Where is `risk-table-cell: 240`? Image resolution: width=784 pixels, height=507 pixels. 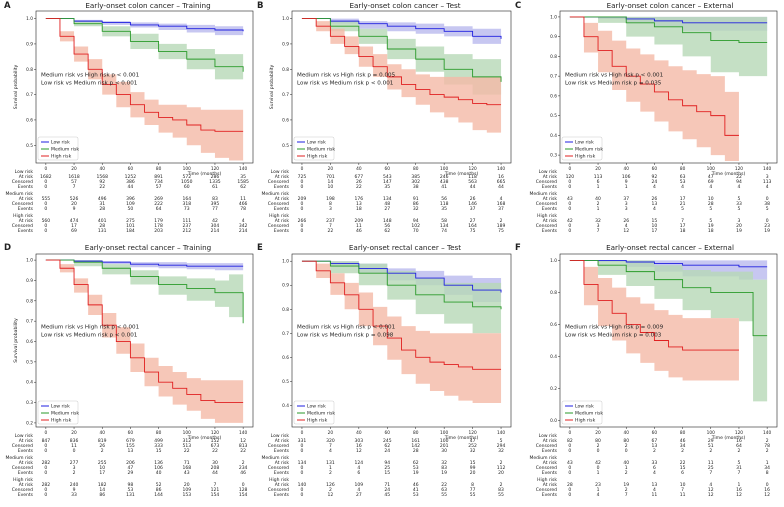 risk-table-cell: 240 is located at coordinates (74, 485).